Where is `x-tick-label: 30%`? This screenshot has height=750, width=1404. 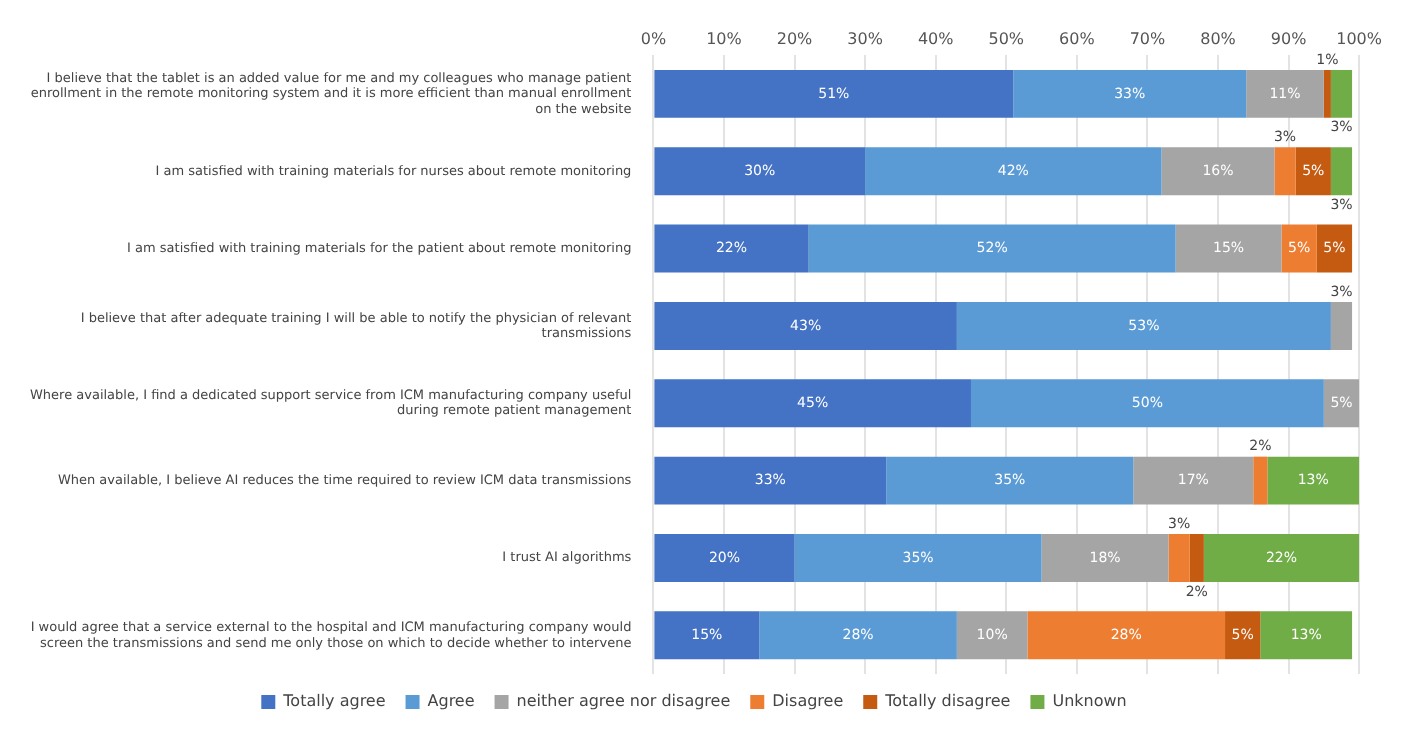
x-tick-label: 30% is located at coordinates (865, 38).